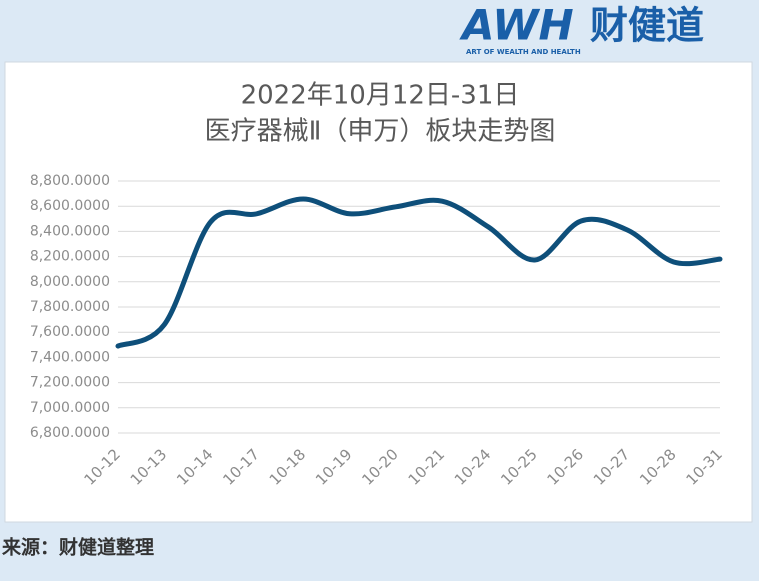  What do you see at coordinates (70, 408) in the screenshot?
I see `y-tick-label: 7,000.0000` at bounding box center [70, 408].